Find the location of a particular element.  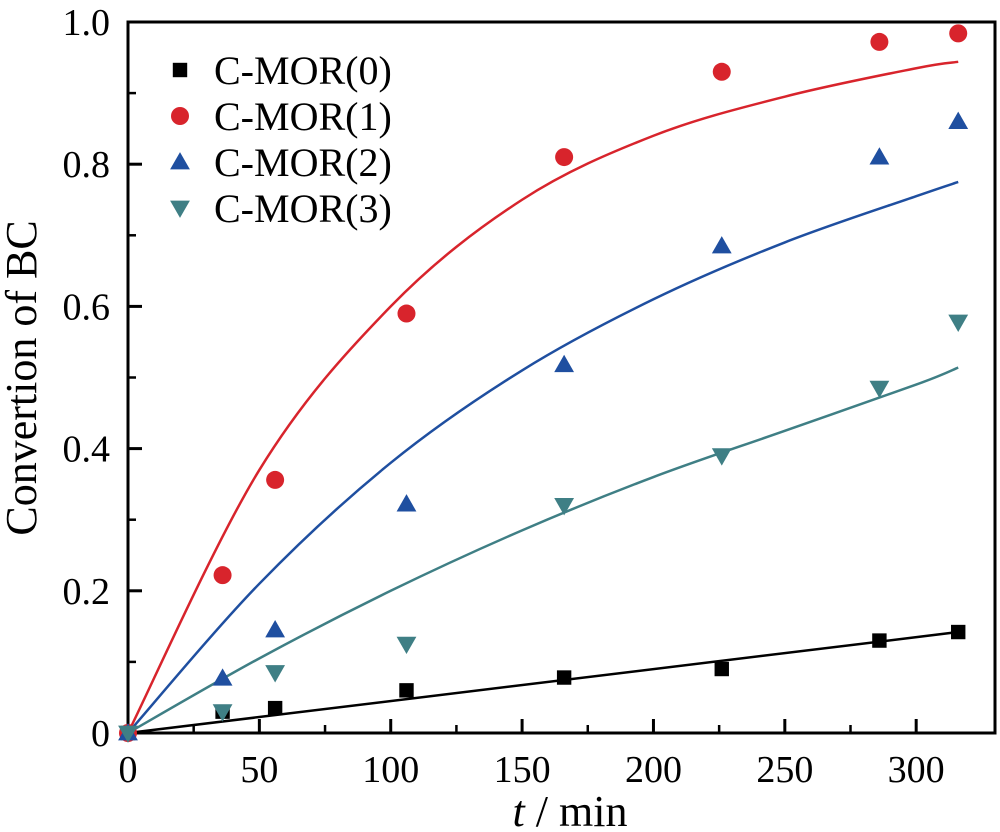

legend-label: C-MOR(2) is located at coordinates (303, 162).